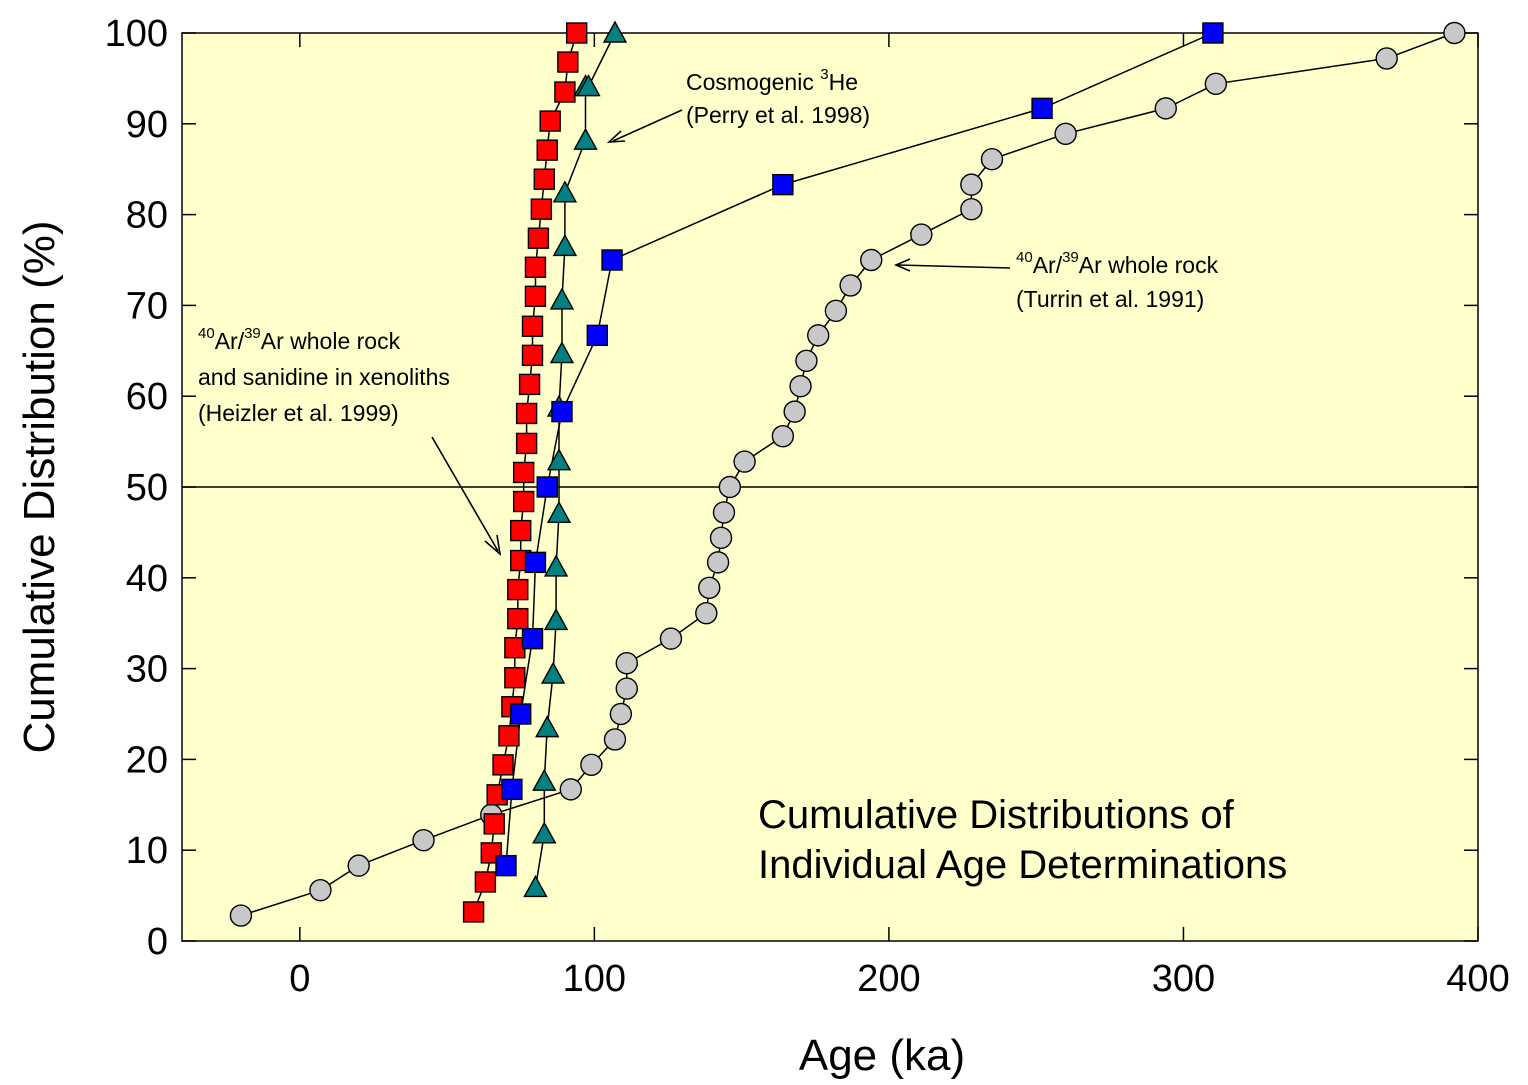 This screenshot has width=1528, height=1085. I want to click on y-tick-label: 100, so click(136, 34).